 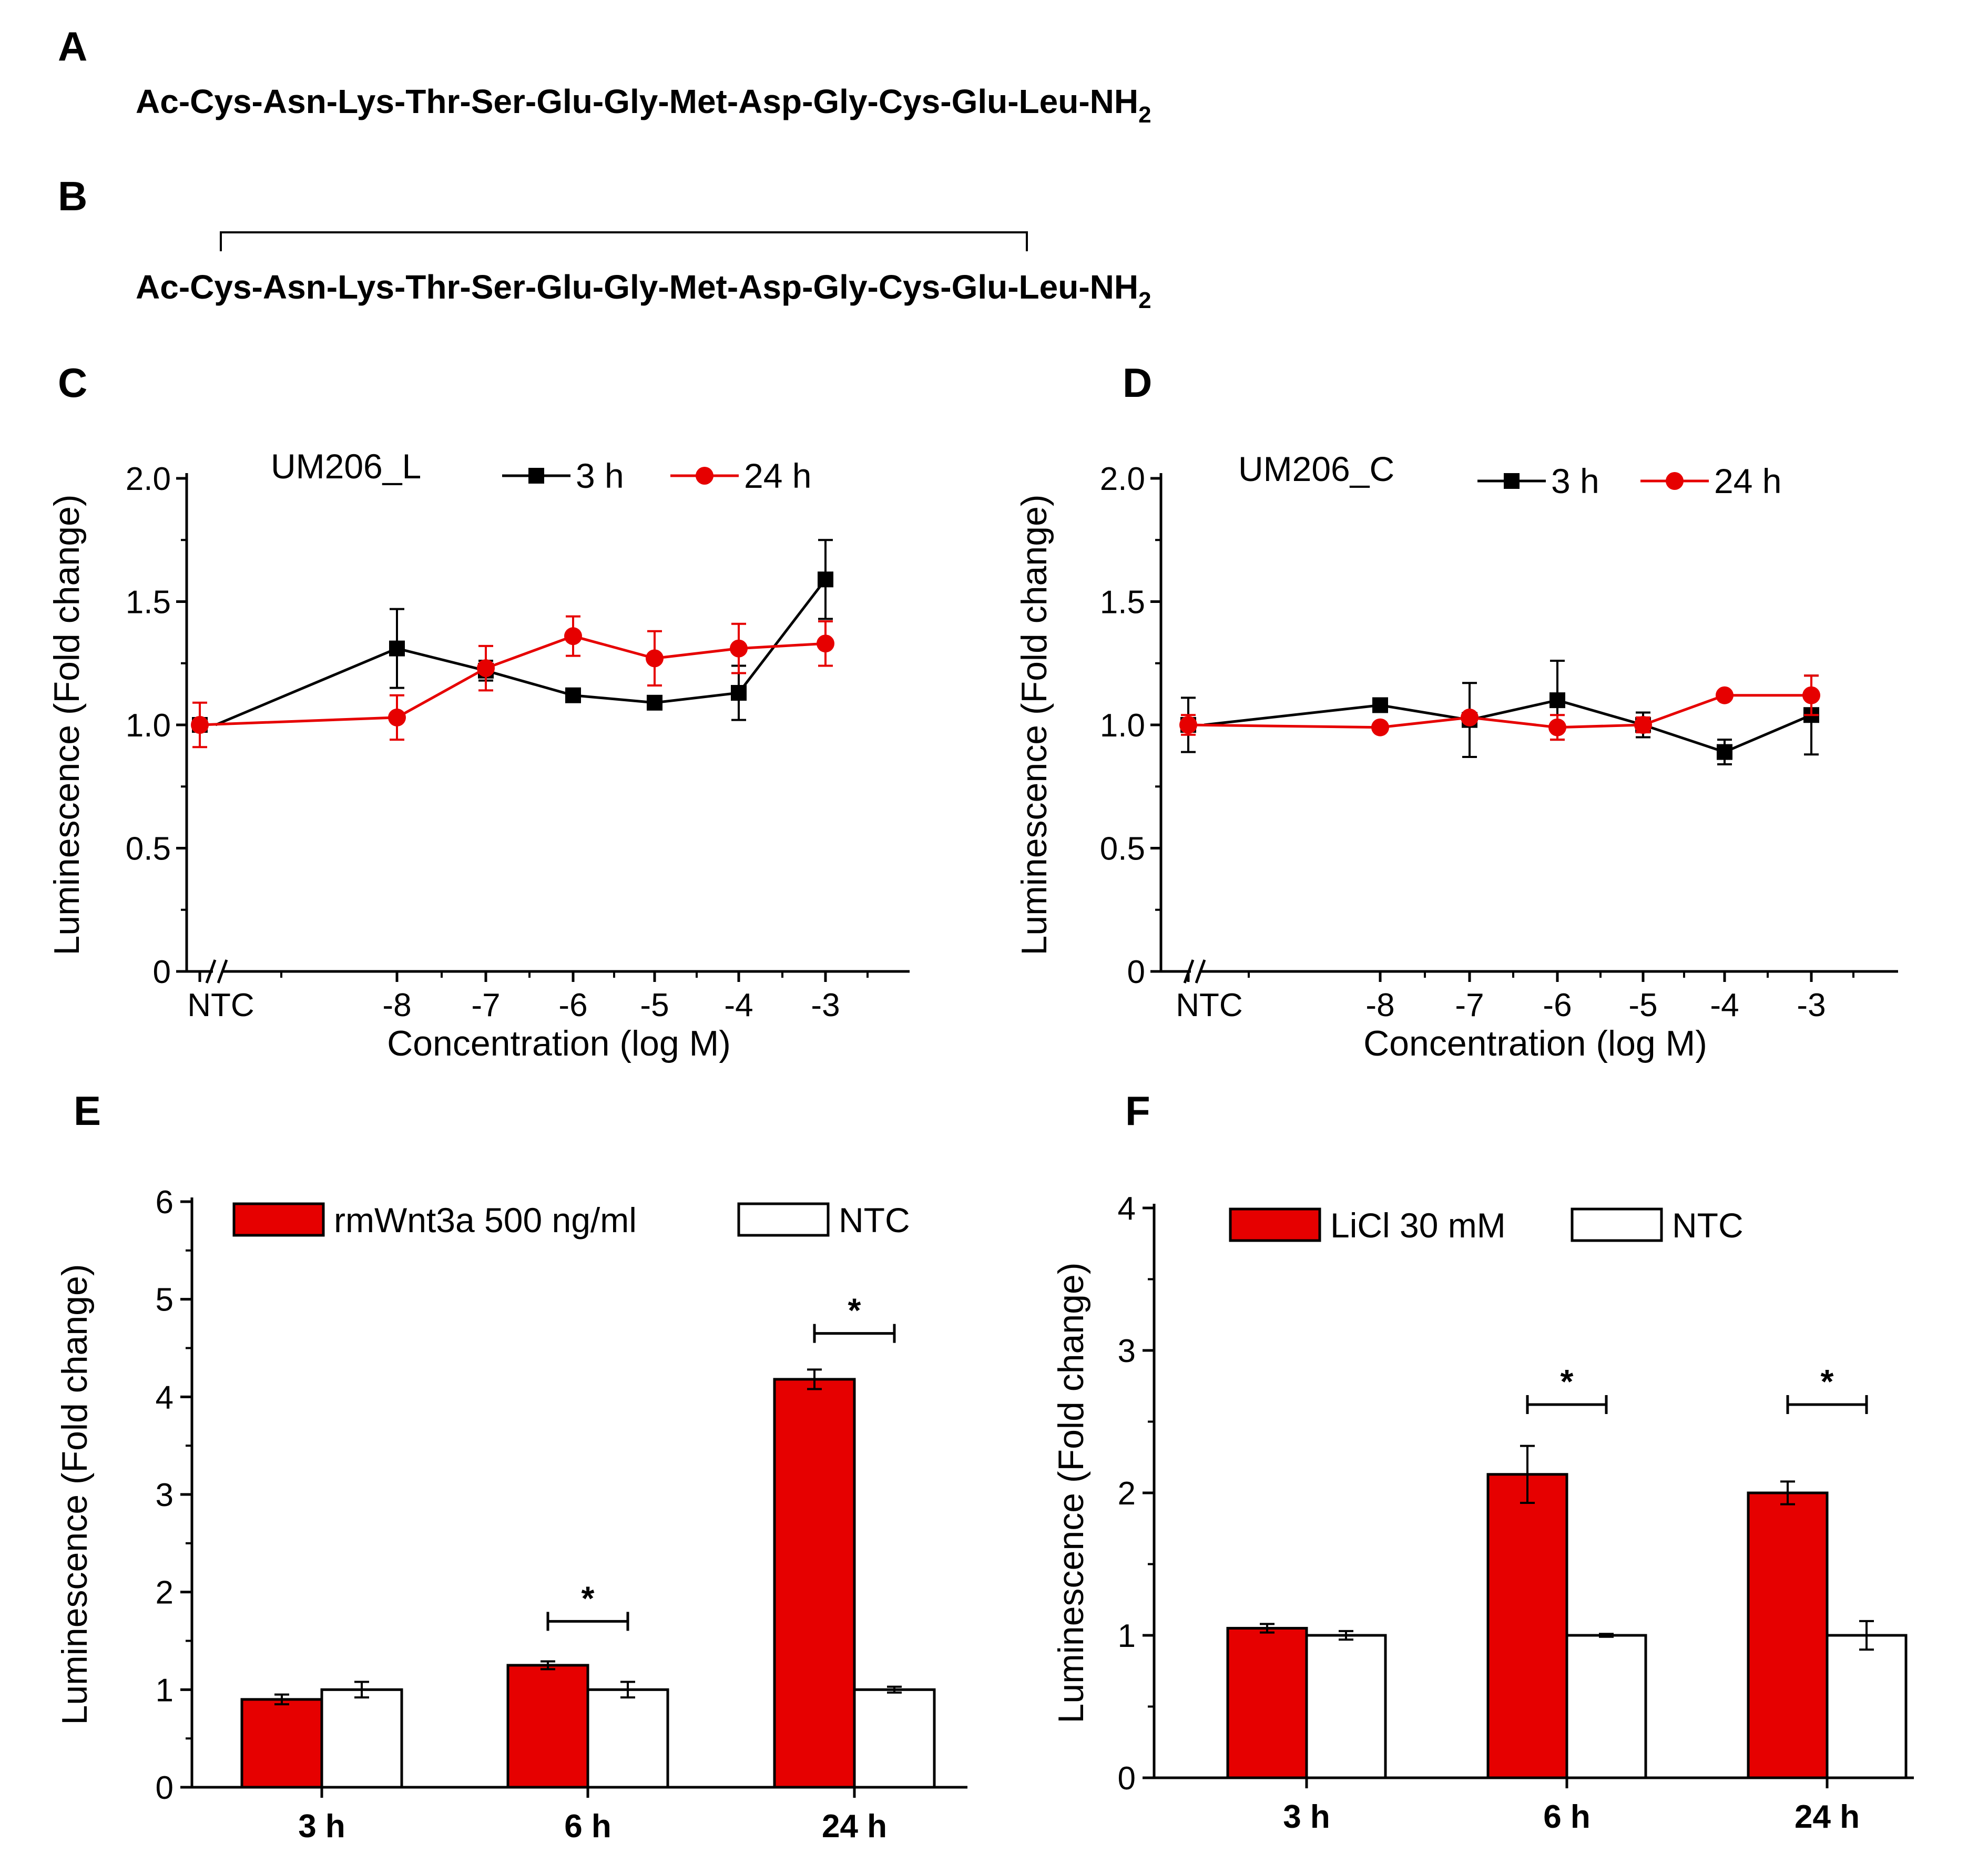 What do you see at coordinates (1306, 1817) in the screenshot?
I see `x-tick-label-f: 3 h` at bounding box center [1306, 1817].